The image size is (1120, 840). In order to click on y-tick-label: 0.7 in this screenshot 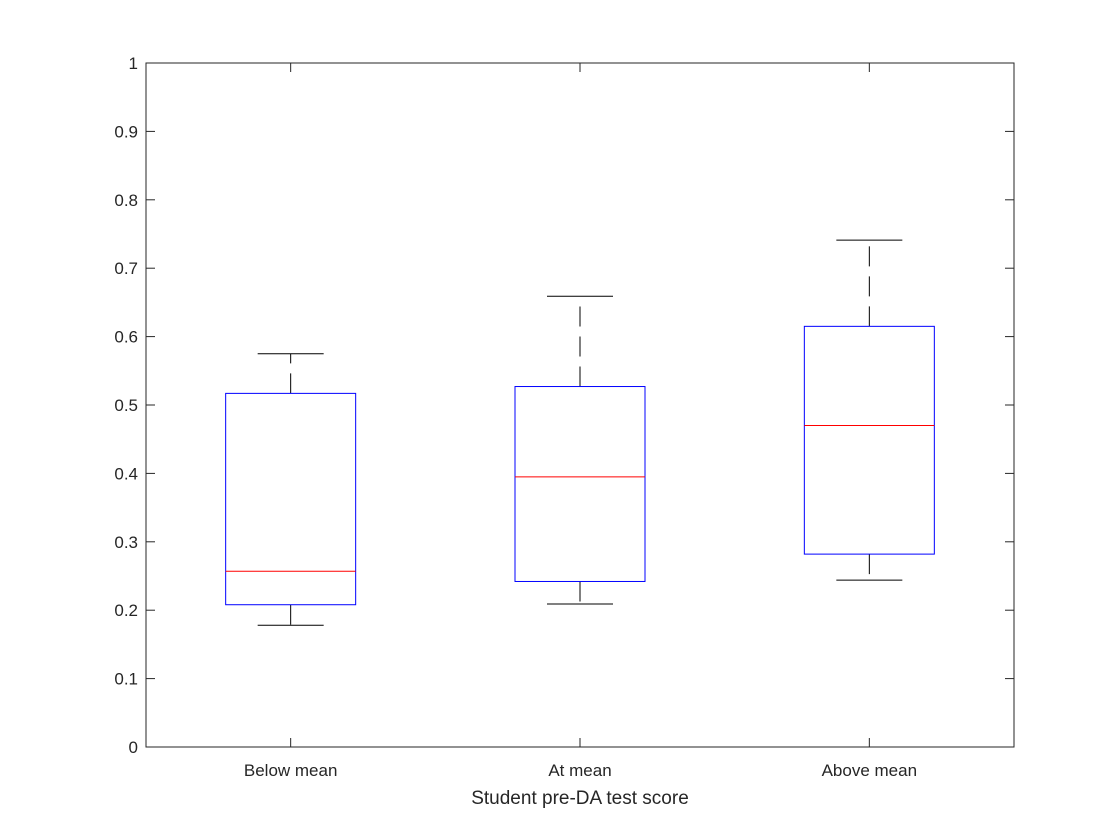, I will do `click(126, 268)`.